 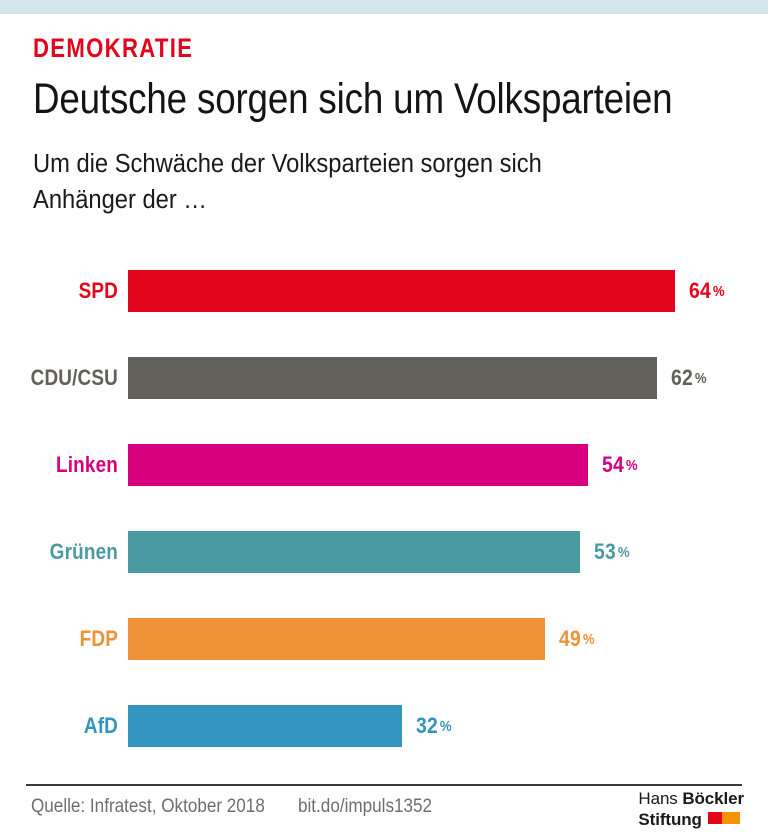 I want to click on logo-line-1: Hans Böckler, so click(x=691, y=799).